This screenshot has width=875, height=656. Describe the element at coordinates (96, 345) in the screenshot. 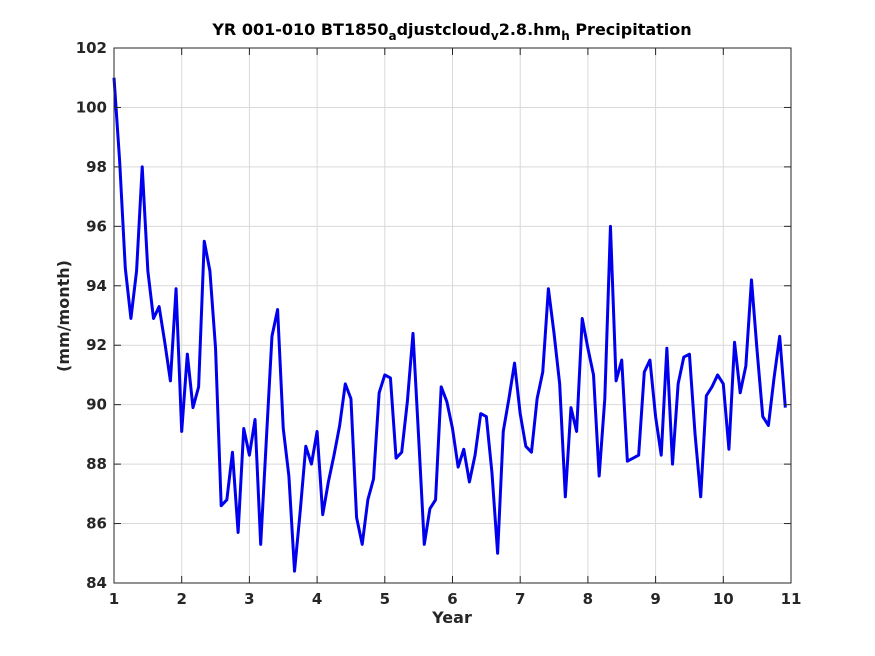

I see `y-tick-label: 92` at that location.